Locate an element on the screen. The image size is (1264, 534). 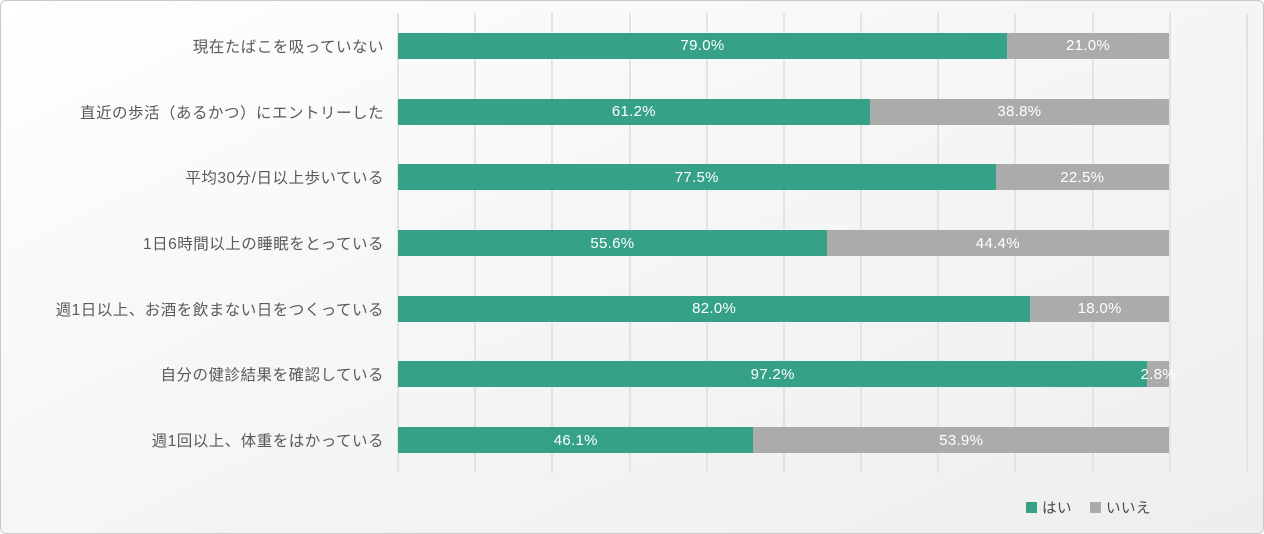
bar-segment-yes: 97.2% is located at coordinates (773, 374).